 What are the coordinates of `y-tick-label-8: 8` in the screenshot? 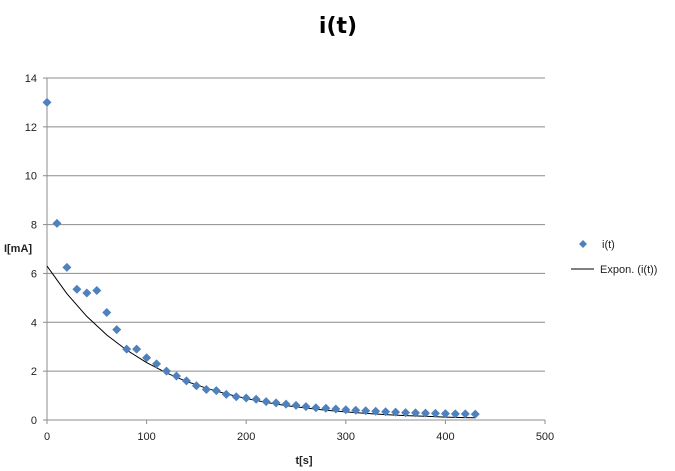 It's located at (34, 226).